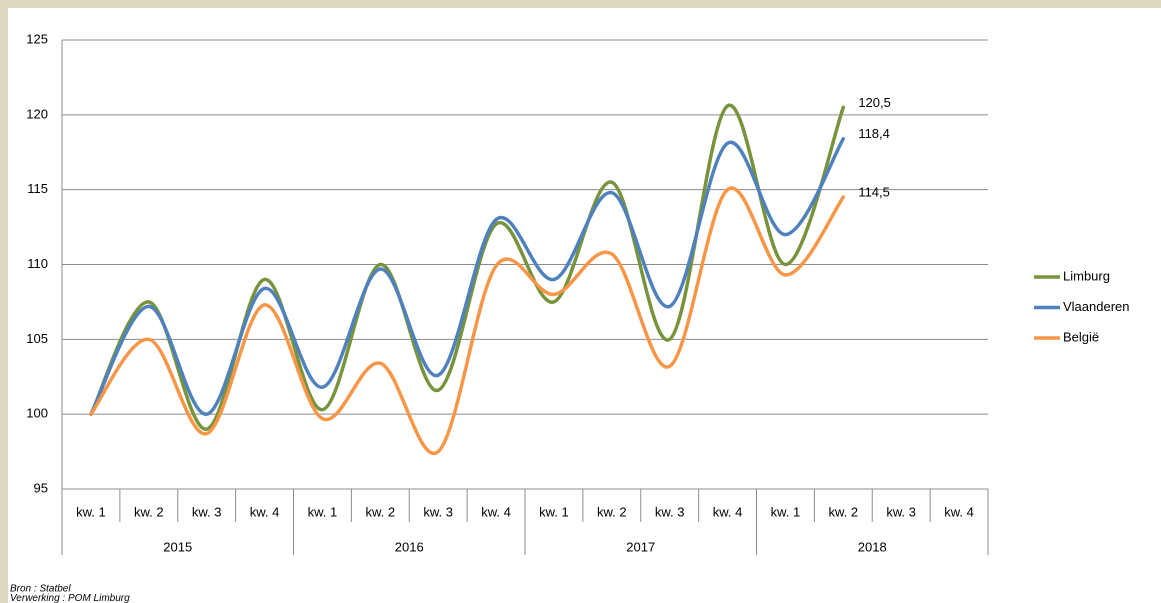 Image resolution: width=1161 pixels, height=603 pixels. What do you see at coordinates (874, 102) in the screenshot?
I see `data-label: 120,5` at bounding box center [874, 102].